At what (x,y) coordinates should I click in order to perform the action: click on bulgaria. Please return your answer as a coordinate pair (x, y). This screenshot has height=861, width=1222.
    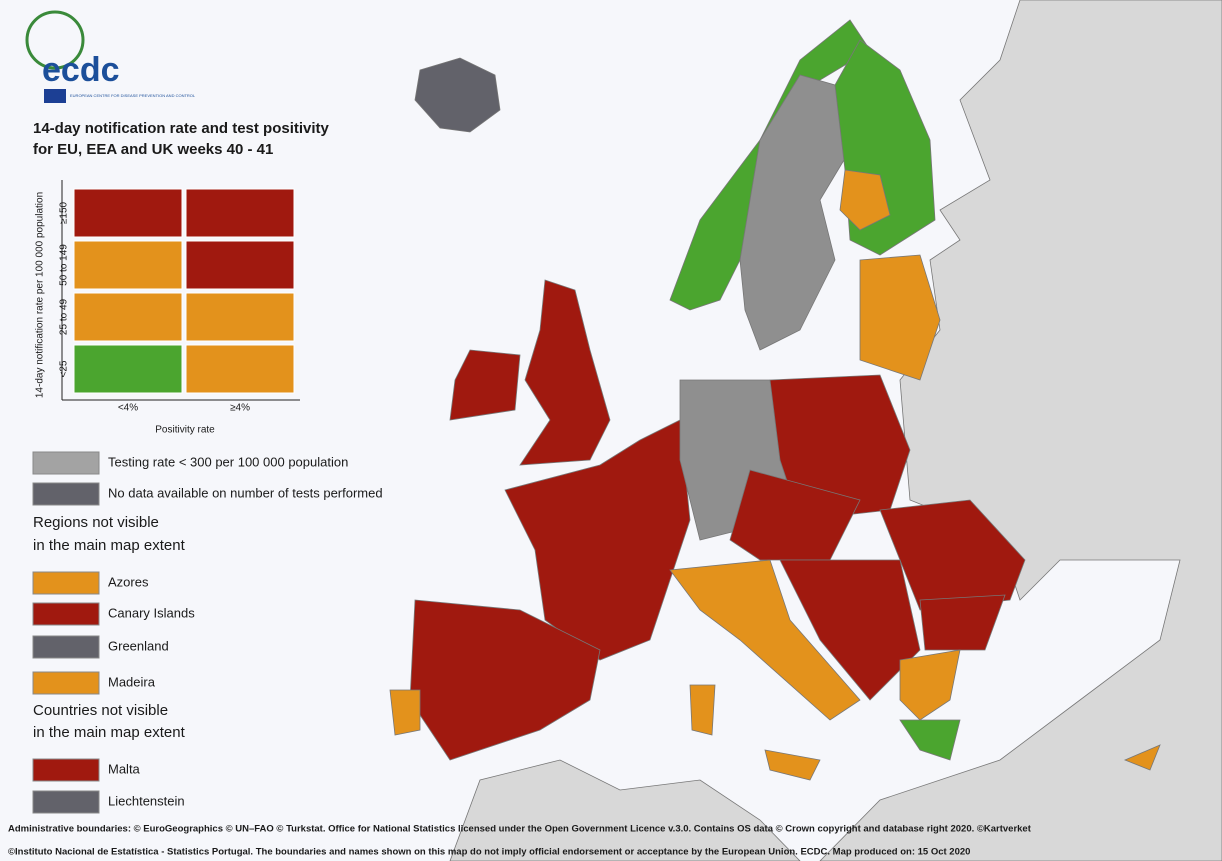
    Looking at the image, I should click on (962, 622).